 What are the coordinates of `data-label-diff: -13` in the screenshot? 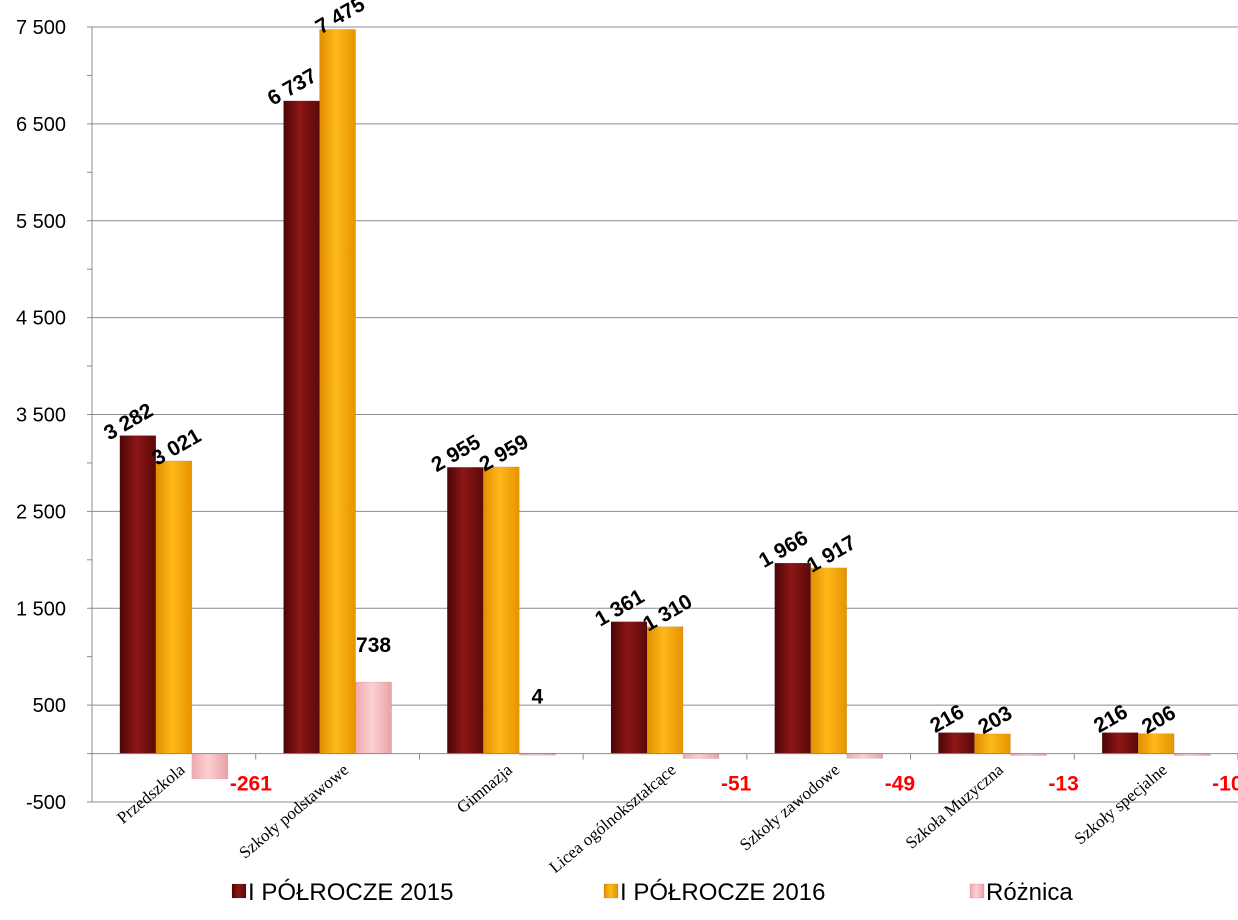 It's located at (1063, 784).